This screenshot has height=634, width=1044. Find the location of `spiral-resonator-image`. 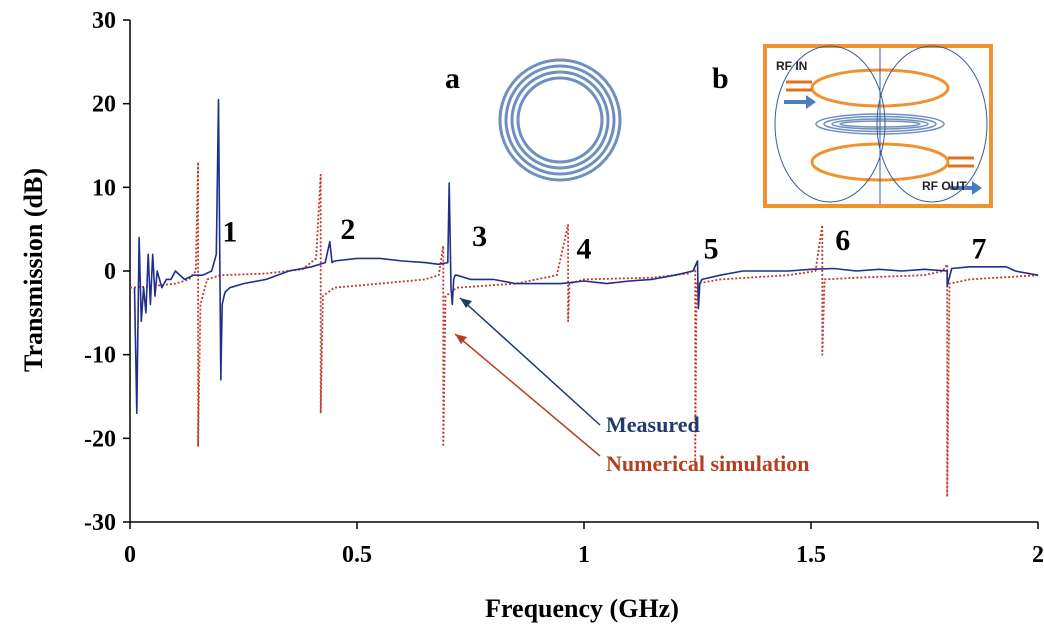

spiral-resonator-image is located at coordinates (560, 120).